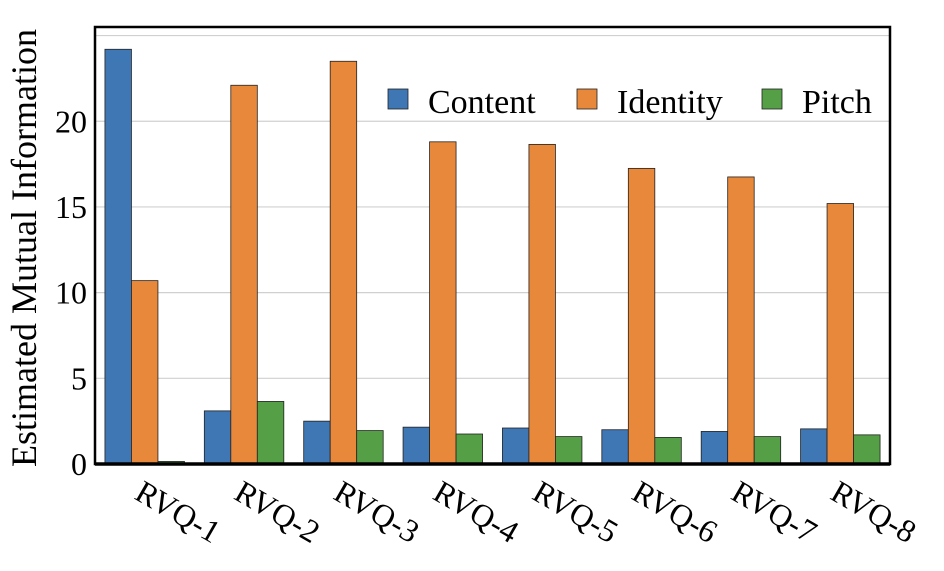 Image resolution: width=944 pixels, height=571 pixels. I want to click on y-tick-label: 15, so click(71, 207).